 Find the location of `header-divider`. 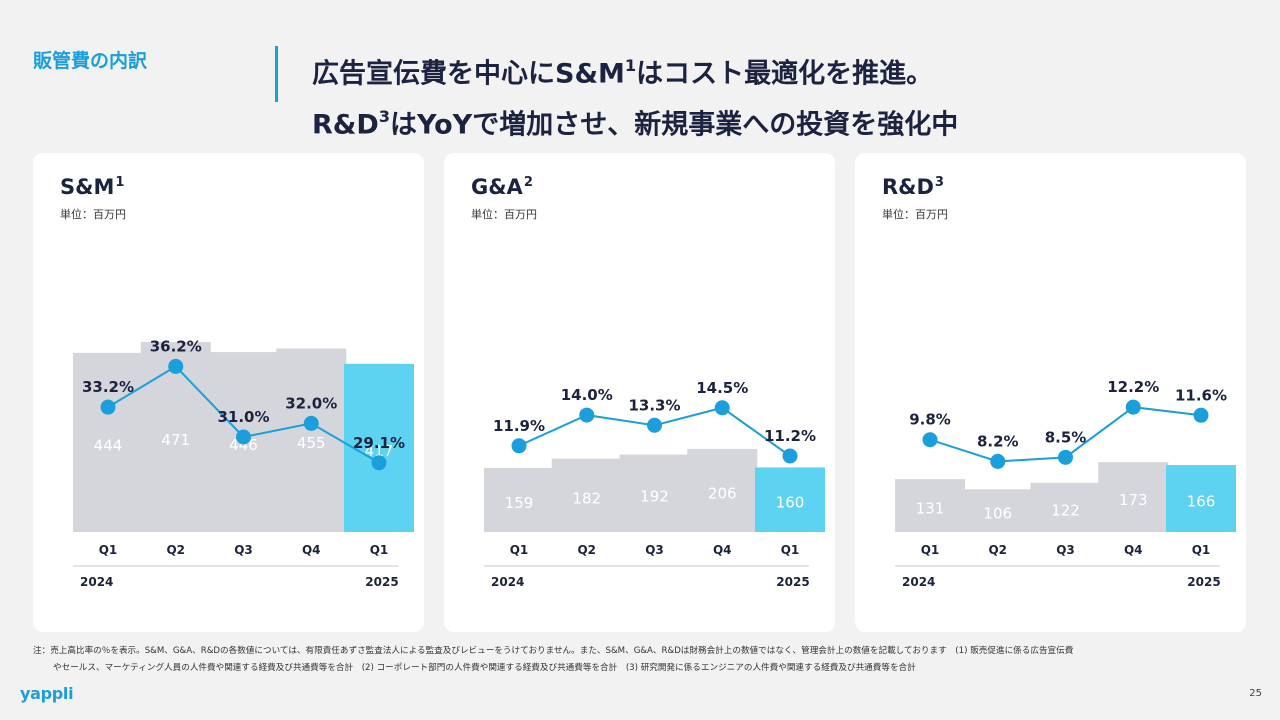

header-divider is located at coordinates (276, 74).